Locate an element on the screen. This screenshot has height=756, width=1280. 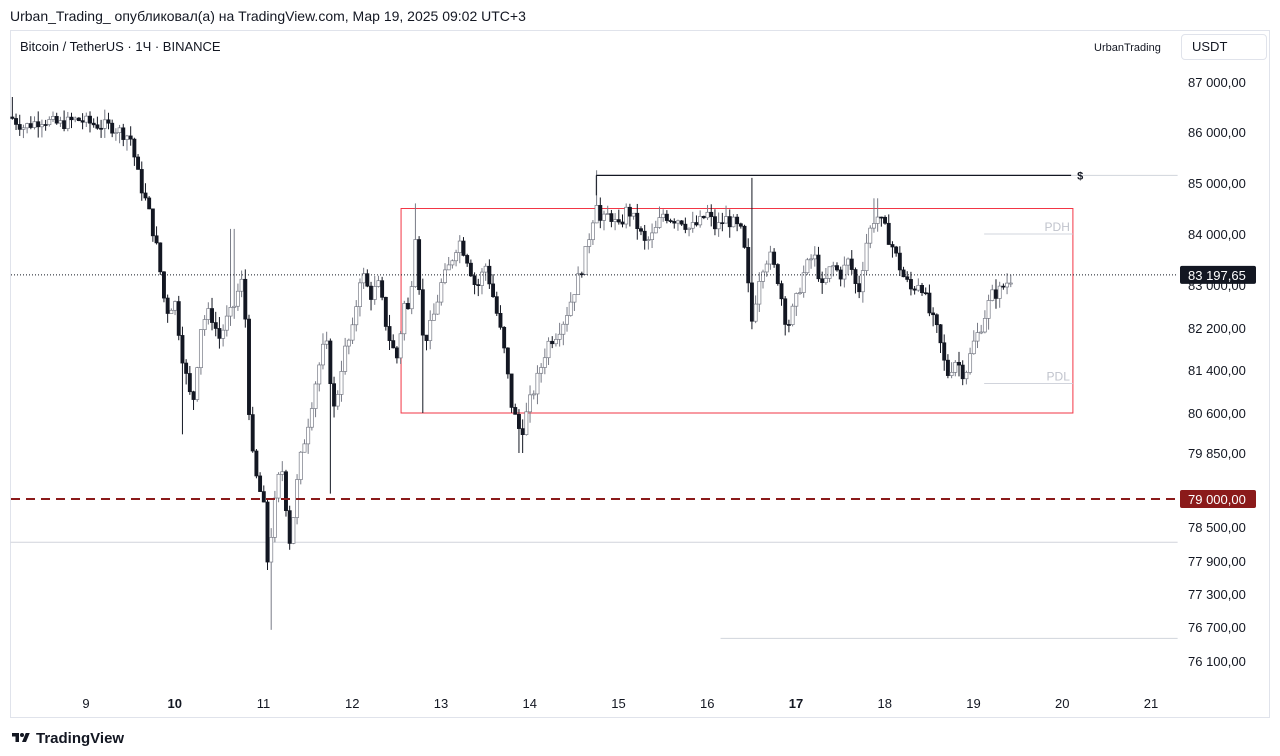
y-tick-label: 76 100,00 is located at coordinates (1217, 661).